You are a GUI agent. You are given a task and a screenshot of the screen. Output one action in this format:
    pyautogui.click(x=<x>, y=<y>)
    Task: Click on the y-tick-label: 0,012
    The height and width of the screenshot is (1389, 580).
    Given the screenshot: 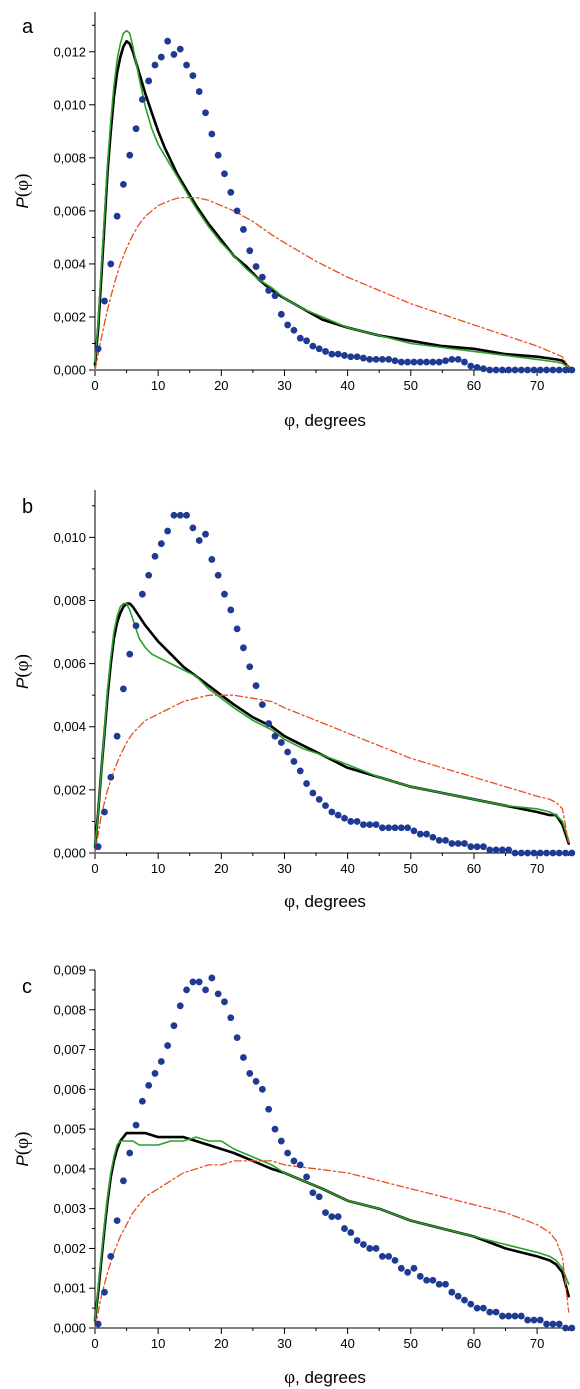 What is the action you would take?
    pyautogui.click(x=69, y=51)
    